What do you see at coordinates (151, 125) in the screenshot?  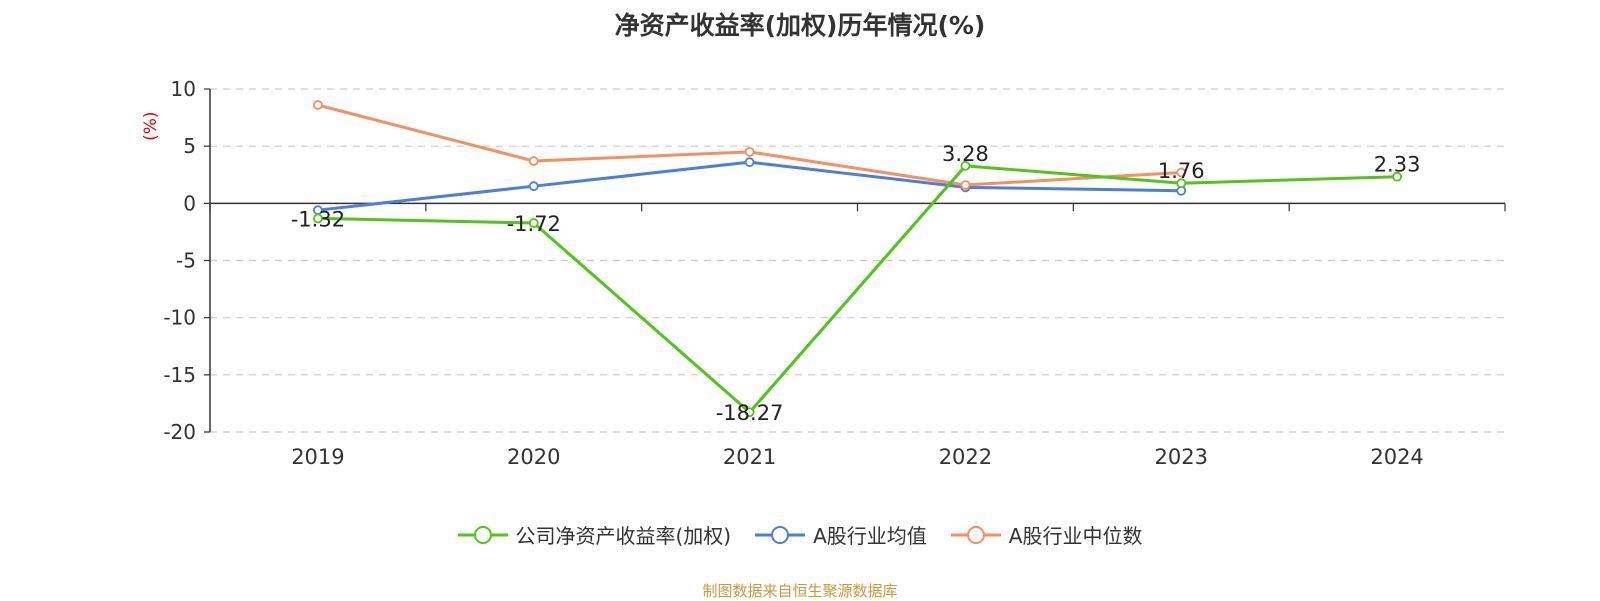 I see `y-axis-label: (%)` at bounding box center [151, 125].